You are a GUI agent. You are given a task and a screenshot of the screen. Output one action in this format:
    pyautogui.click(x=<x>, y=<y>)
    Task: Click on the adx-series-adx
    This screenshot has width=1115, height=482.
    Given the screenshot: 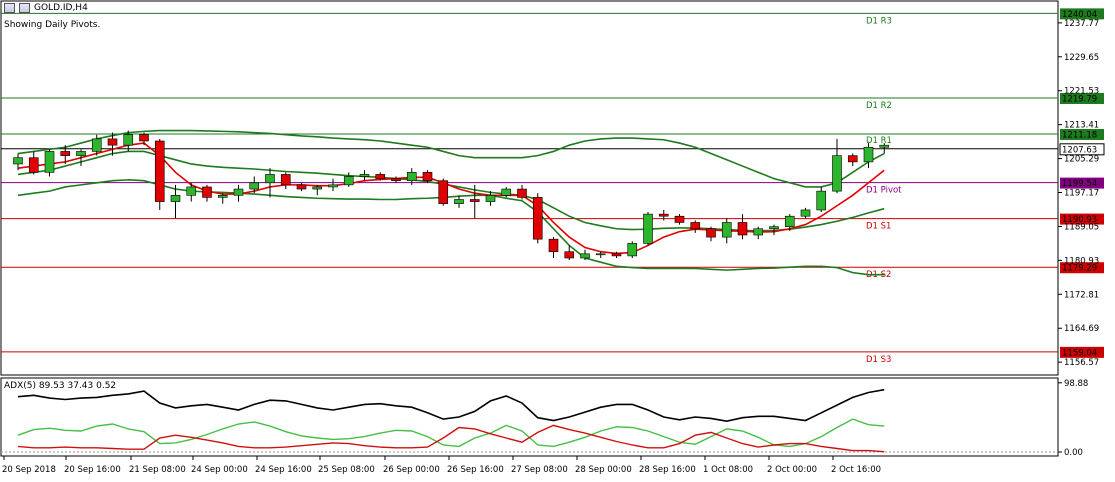 What is the action you would take?
    pyautogui.click(x=451, y=405)
    